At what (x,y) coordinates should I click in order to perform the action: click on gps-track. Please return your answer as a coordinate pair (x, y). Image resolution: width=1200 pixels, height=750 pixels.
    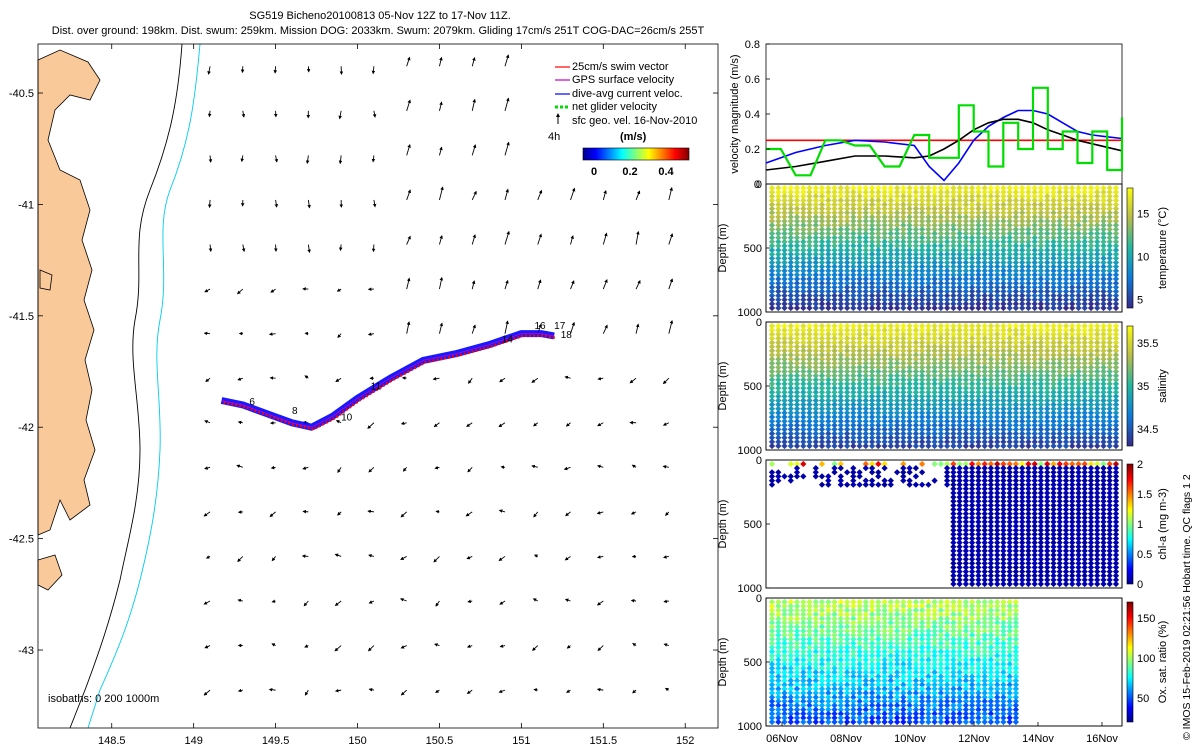
    Looking at the image, I should click on (388, 380).